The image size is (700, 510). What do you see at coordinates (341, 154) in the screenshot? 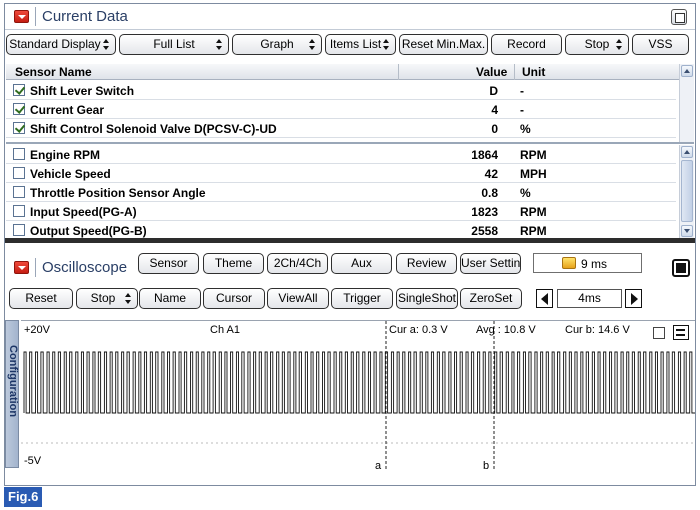
I see `table-row: Engine RPM 1864 RPM` at bounding box center [341, 154].